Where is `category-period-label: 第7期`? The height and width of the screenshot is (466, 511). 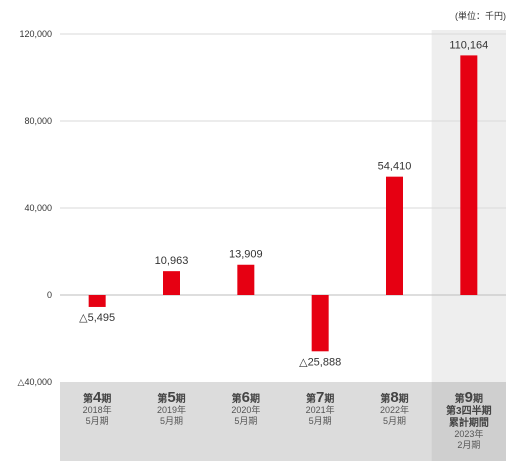
category-period-label: 第7期 is located at coordinates (320, 397).